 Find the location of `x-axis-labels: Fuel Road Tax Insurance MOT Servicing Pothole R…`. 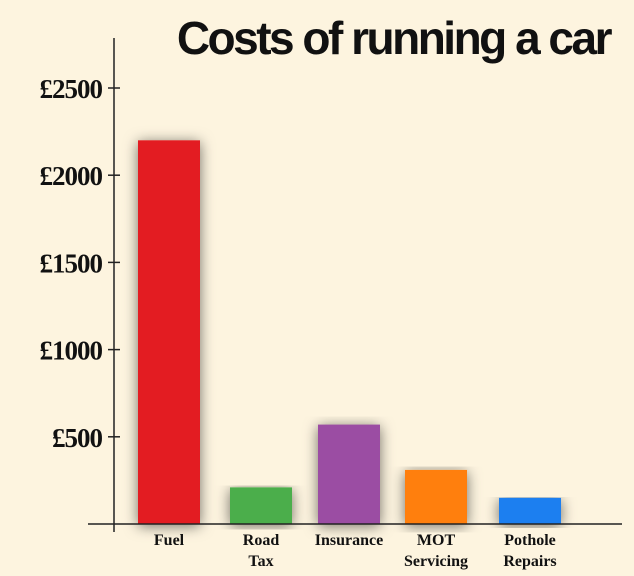

x-axis-labels: Fuel Road Tax Insurance MOT Servicing Pothole R… is located at coordinates (355, 551).